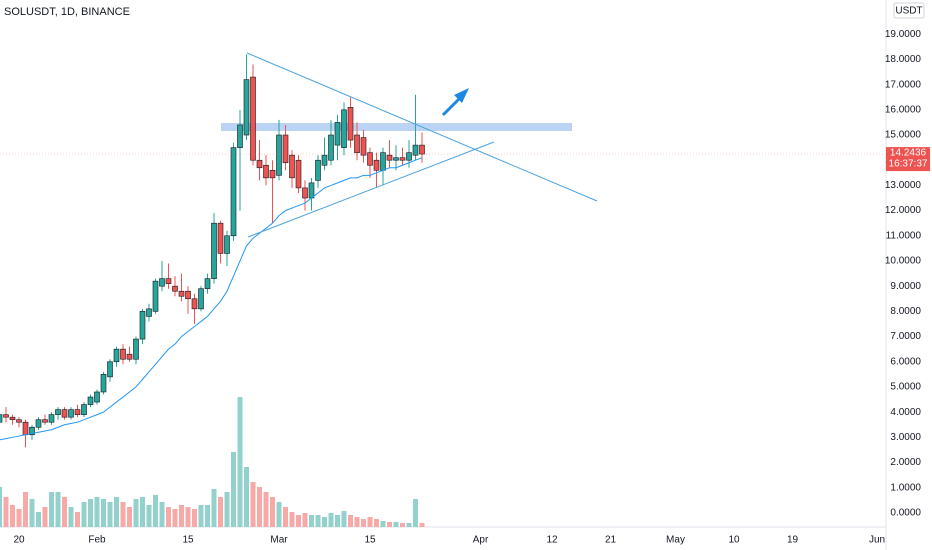 This screenshot has width=932, height=550. What do you see at coordinates (97, 540) in the screenshot?
I see `x-tick-label: Feb` at bounding box center [97, 540].